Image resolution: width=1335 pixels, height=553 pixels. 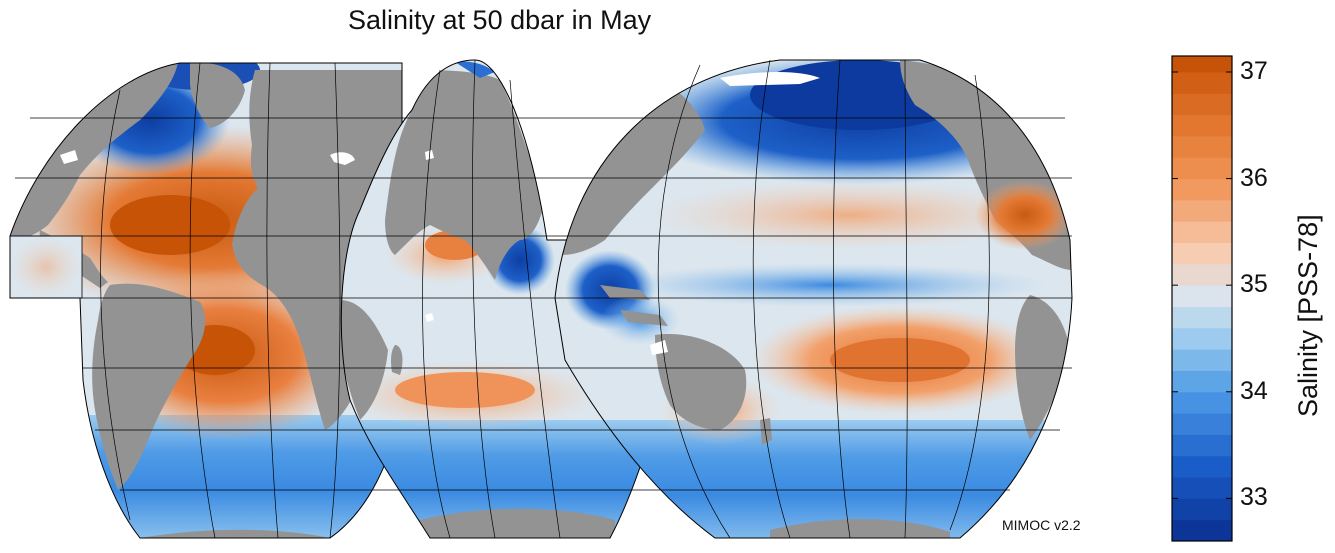 I want to click on map-title: Salinity at 50 dbar in May, so click(x=500, y=20).